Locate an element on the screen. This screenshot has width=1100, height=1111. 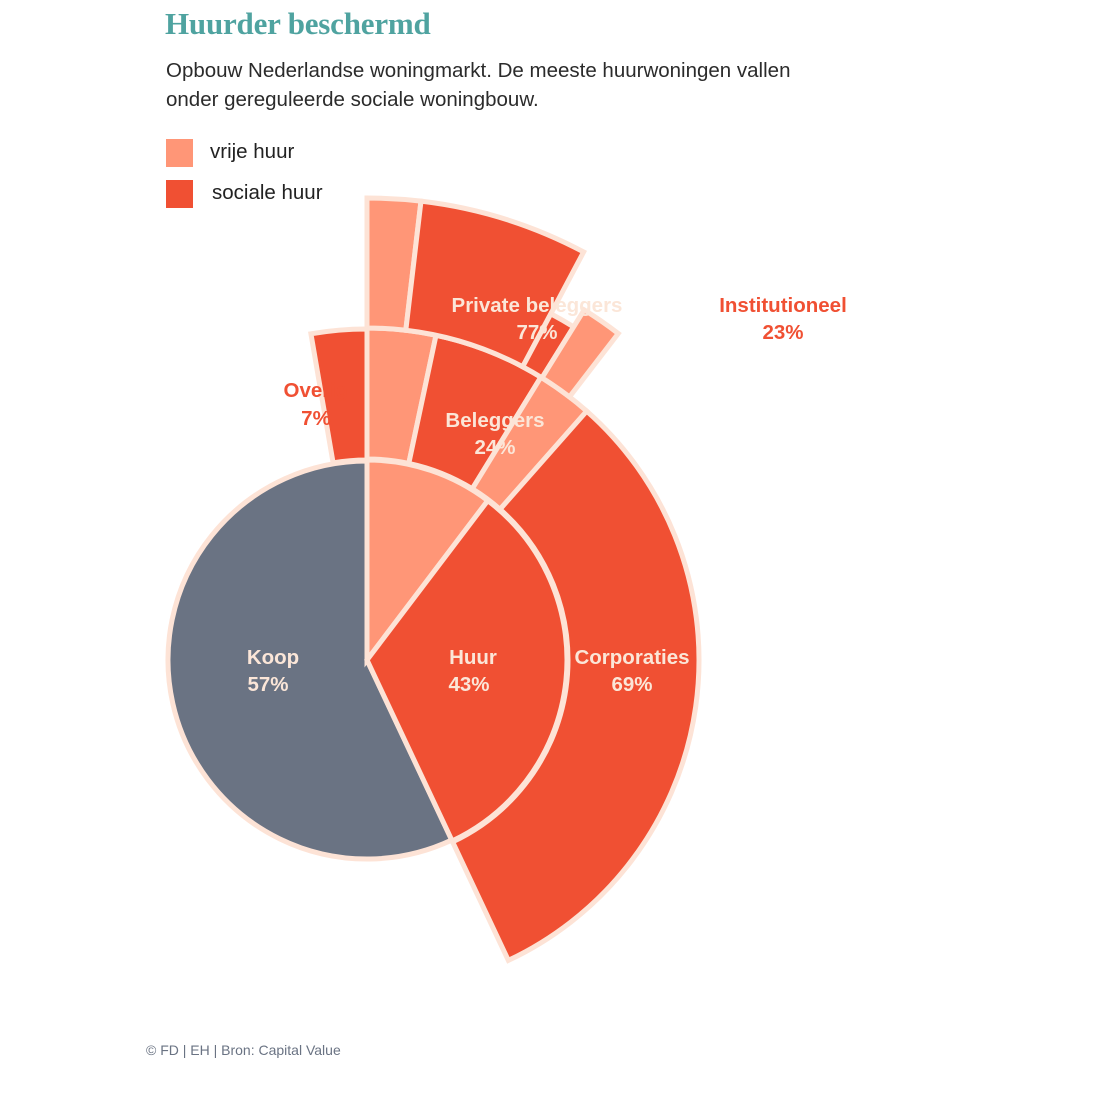
label-huur: Huur is located at coordinates (473, 657).